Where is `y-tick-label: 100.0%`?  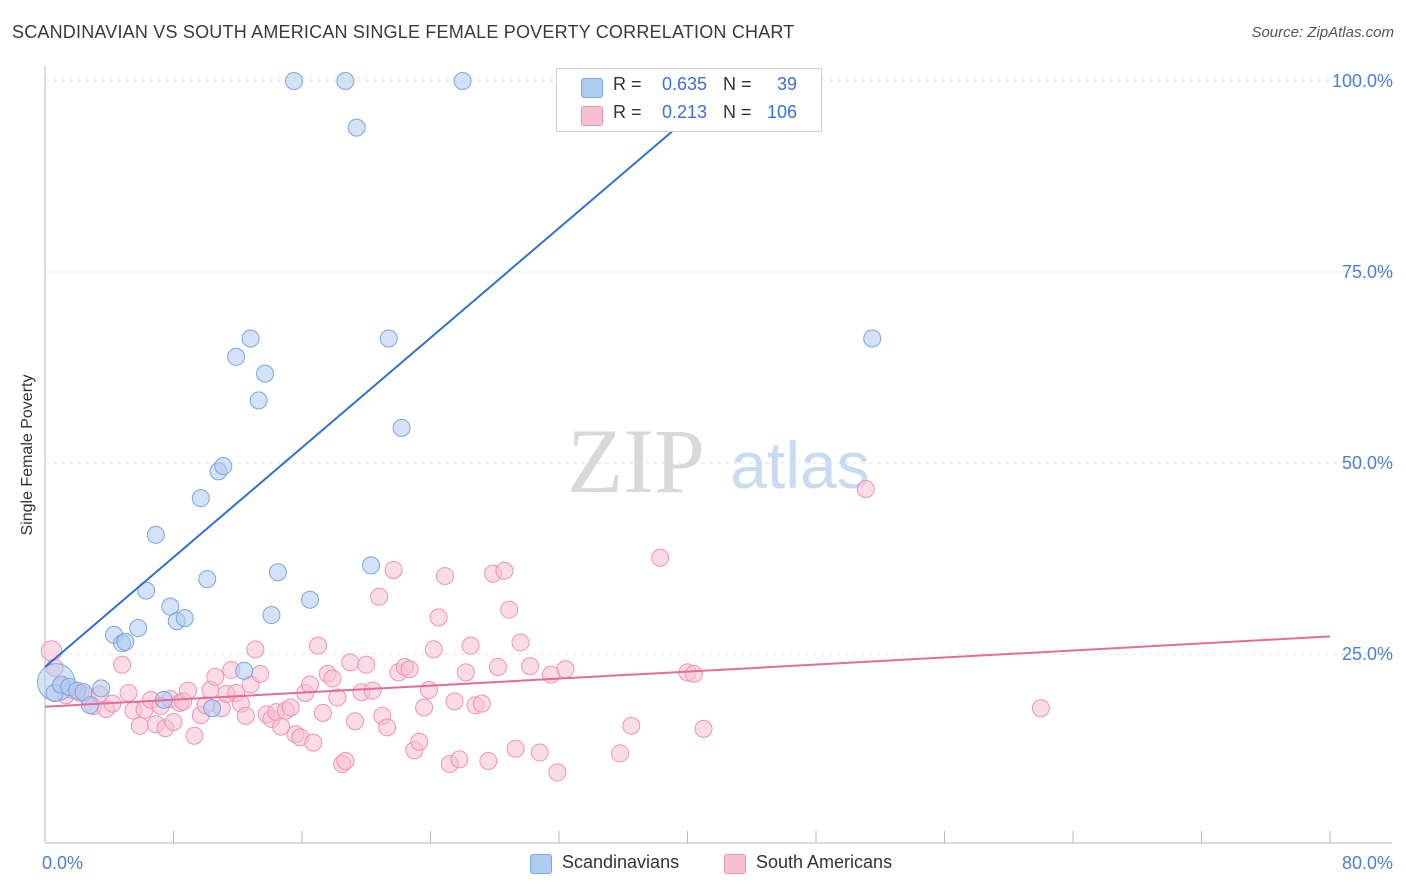
y-tick-label: 100.0% is located at coordinates (1362, 81).